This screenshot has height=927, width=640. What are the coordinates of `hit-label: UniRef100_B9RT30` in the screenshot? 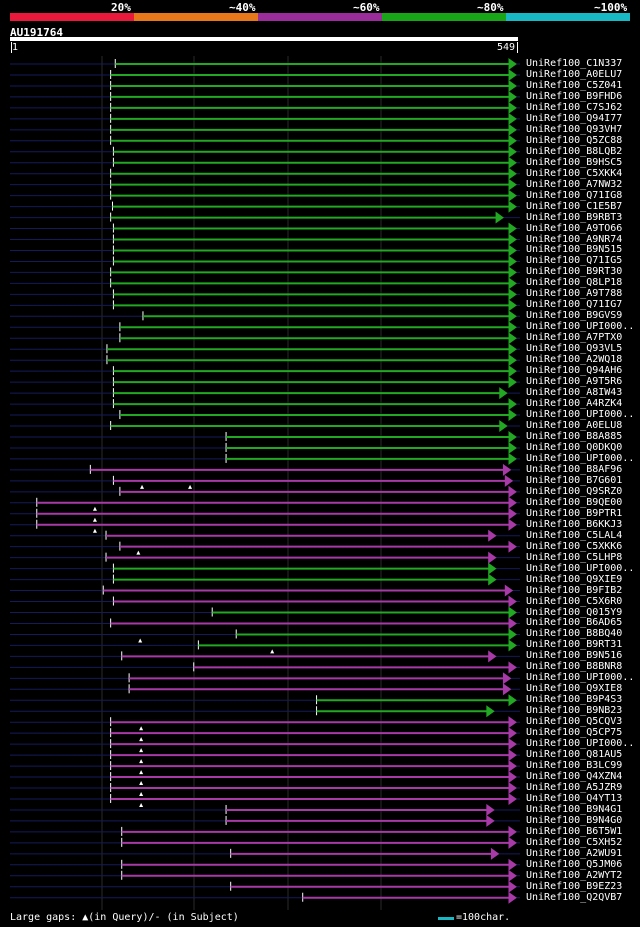 It's located at (574, 272).